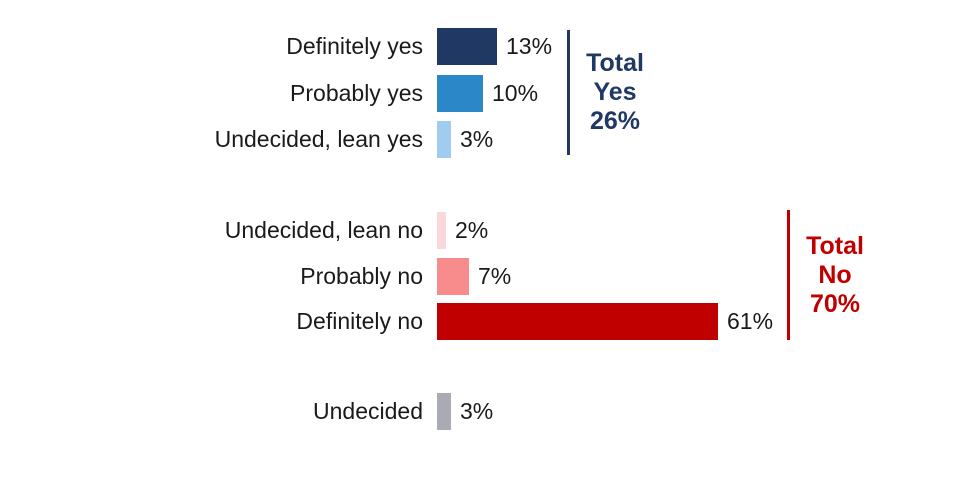  Describe the element at coordinates (441, 230) in the screenshot. I see `bar-undecided-lean-no` at that location.